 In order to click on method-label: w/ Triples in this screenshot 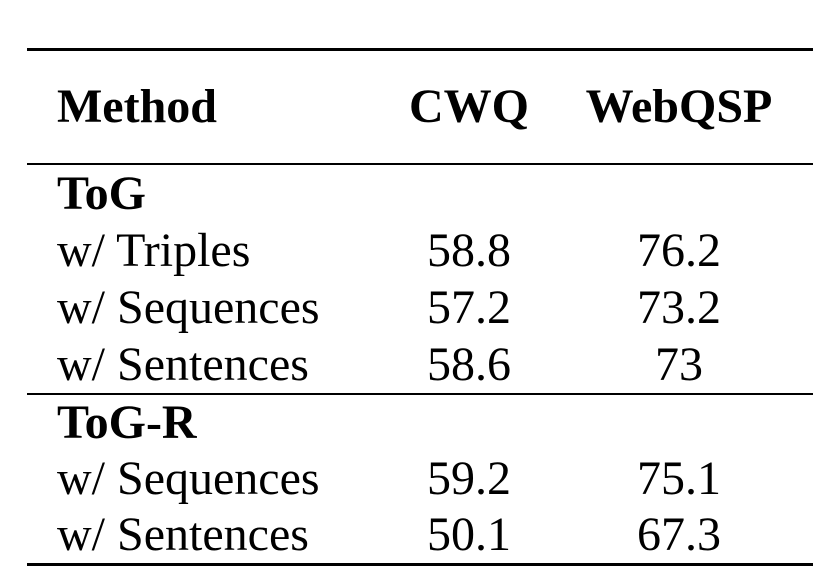, I will do `click(154, 250)`.